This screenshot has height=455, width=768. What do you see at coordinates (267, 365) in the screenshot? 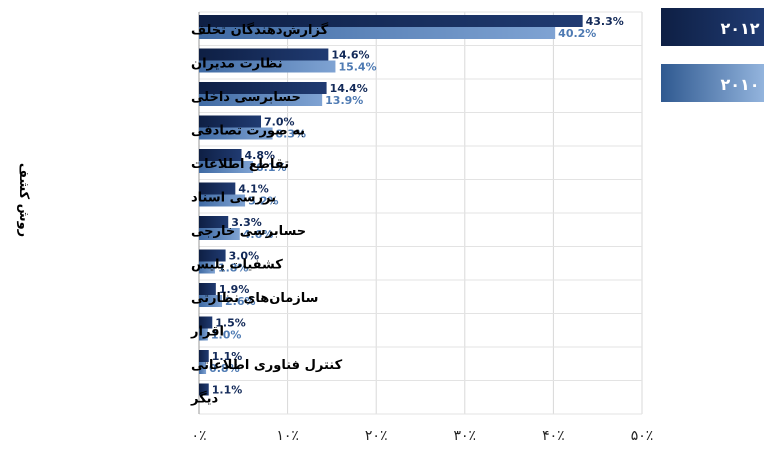
I see `category-label-10: کنترل فناوری اطلاعاتی` at bounding box center [267, 365].